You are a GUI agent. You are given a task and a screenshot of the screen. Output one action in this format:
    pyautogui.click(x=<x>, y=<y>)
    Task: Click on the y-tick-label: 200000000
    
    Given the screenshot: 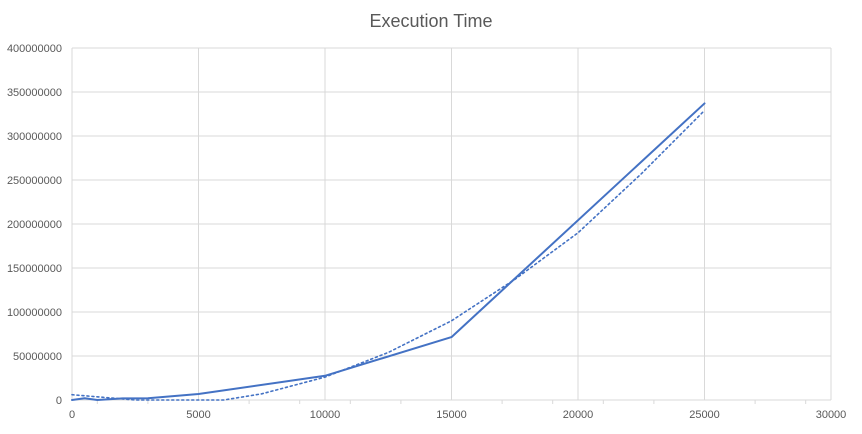 What is the action you would take?
    pyautogui.click(x=34, y=225)
    